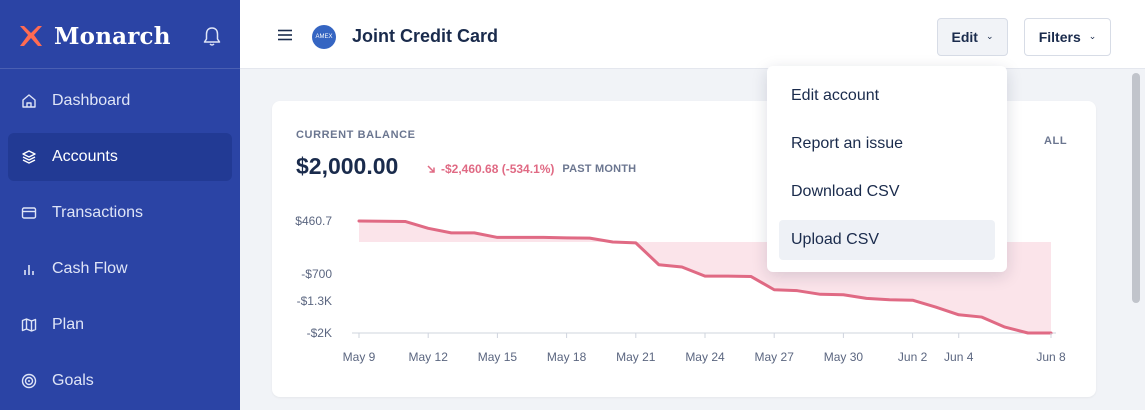  Describe the element at coordinates (1056, 141) in the screenshot. I see `range-all-tab: ALL` at that location.